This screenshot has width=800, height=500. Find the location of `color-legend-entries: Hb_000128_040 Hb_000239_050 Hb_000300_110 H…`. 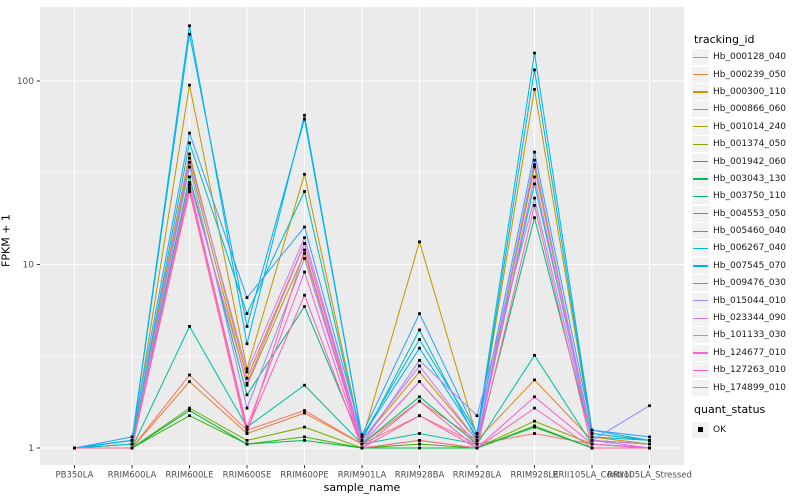

color-legend-entries: Hb_000128_040 Hb_000239_050 Hb_000300_110 H… is located at coordinates (739, 223).